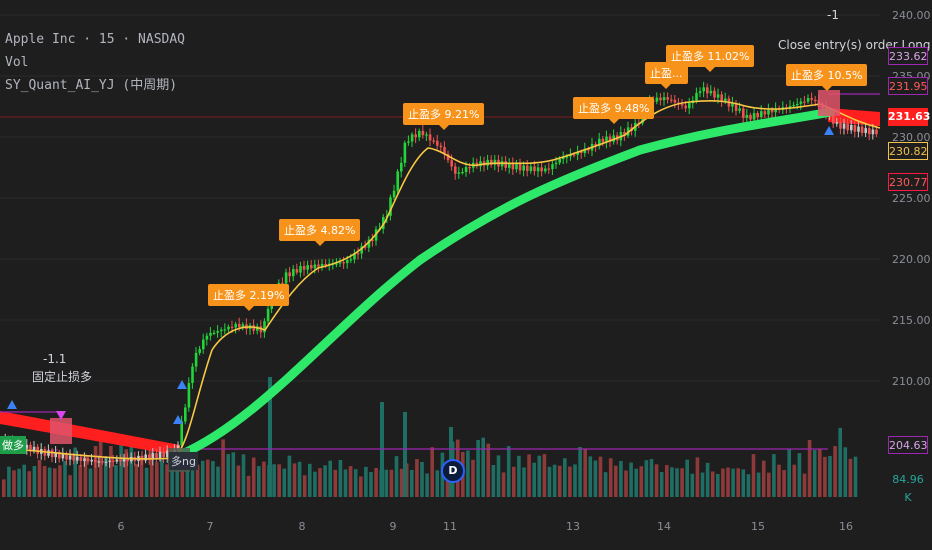 The image size is (932, 550). I want to click on indicator-legend: SY_Quant_AI_YJ (中周期), so click(91, 85).